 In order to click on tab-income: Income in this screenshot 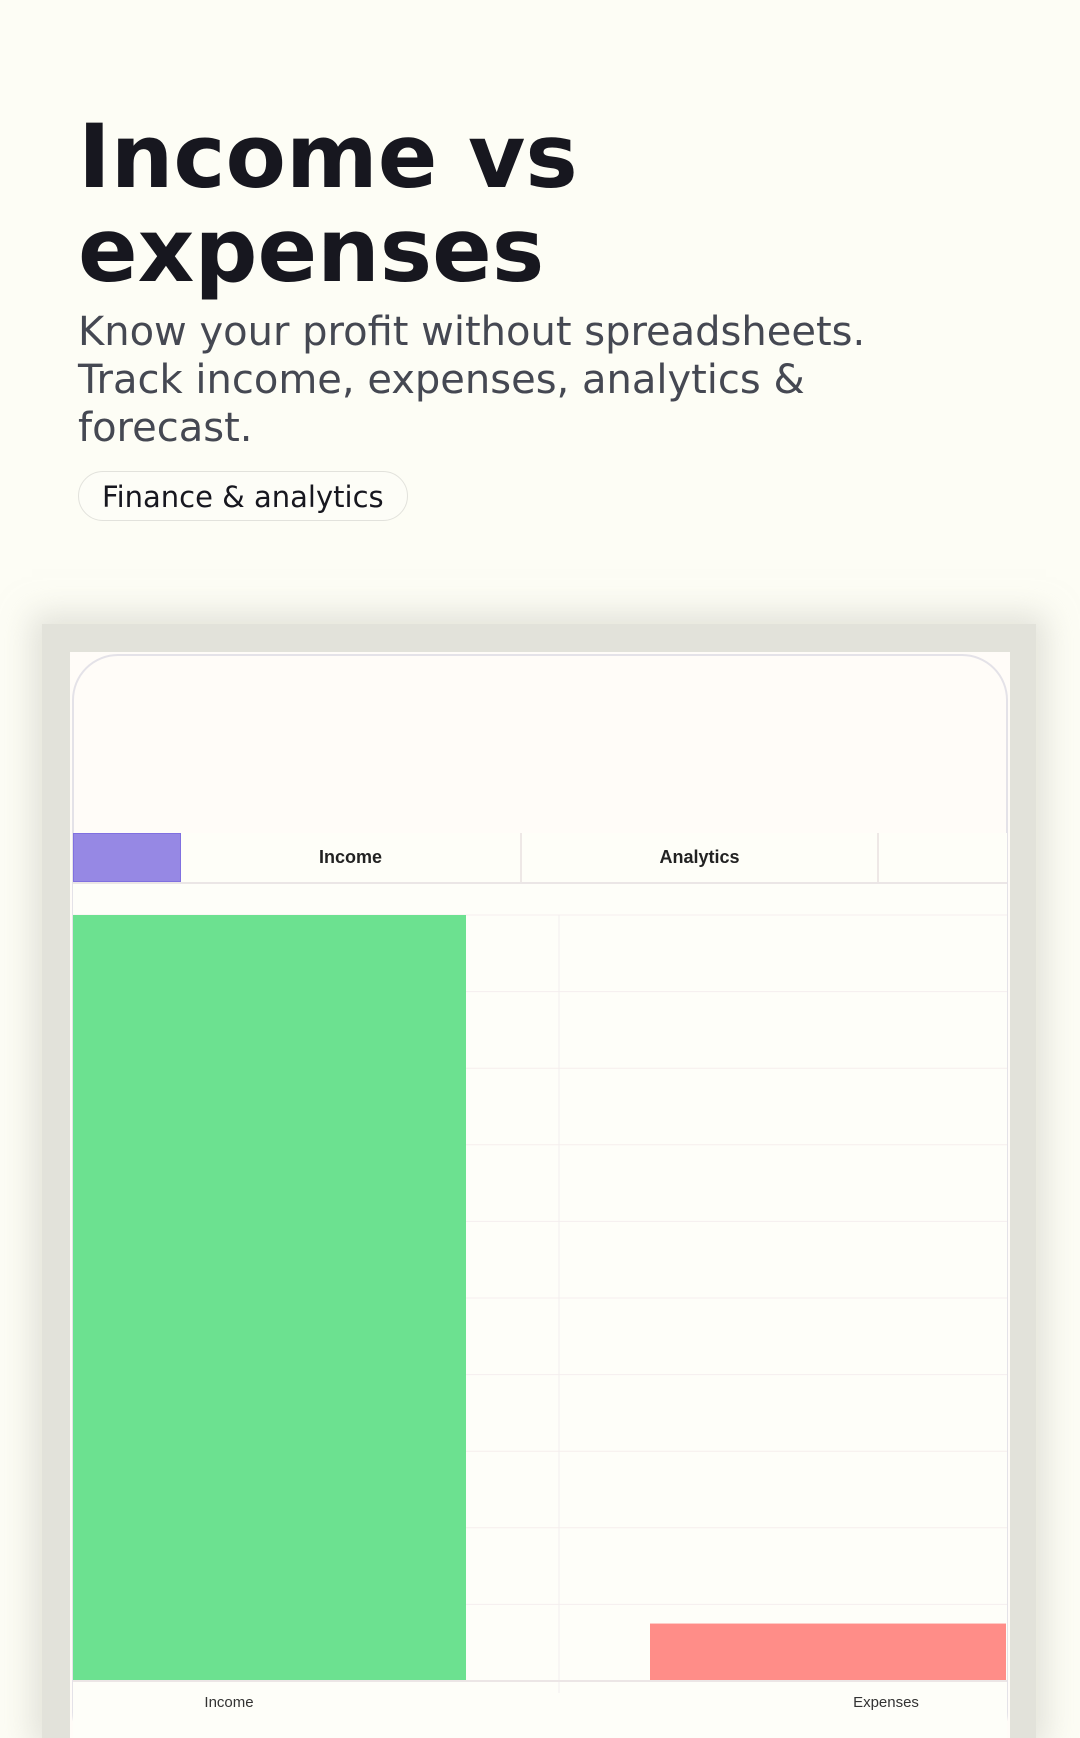, I will do `click(351, 857)`.